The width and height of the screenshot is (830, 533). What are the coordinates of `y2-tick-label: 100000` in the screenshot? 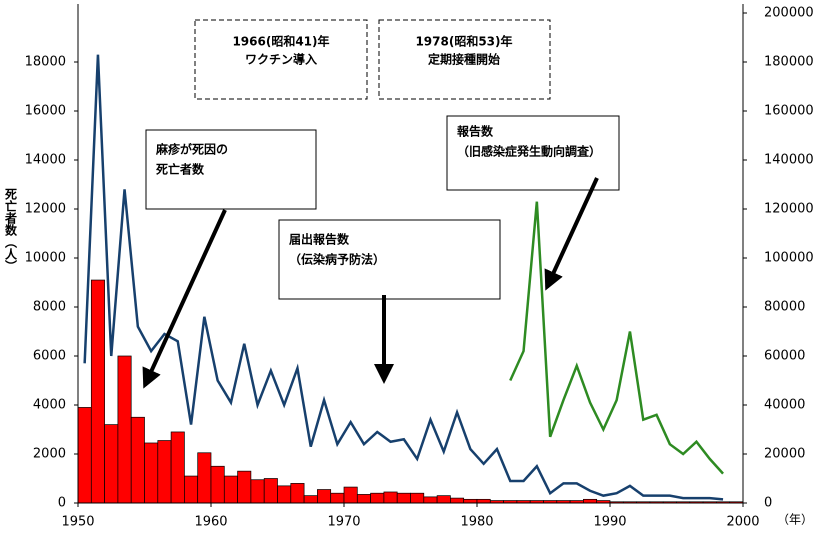 It's located at (789, 258).